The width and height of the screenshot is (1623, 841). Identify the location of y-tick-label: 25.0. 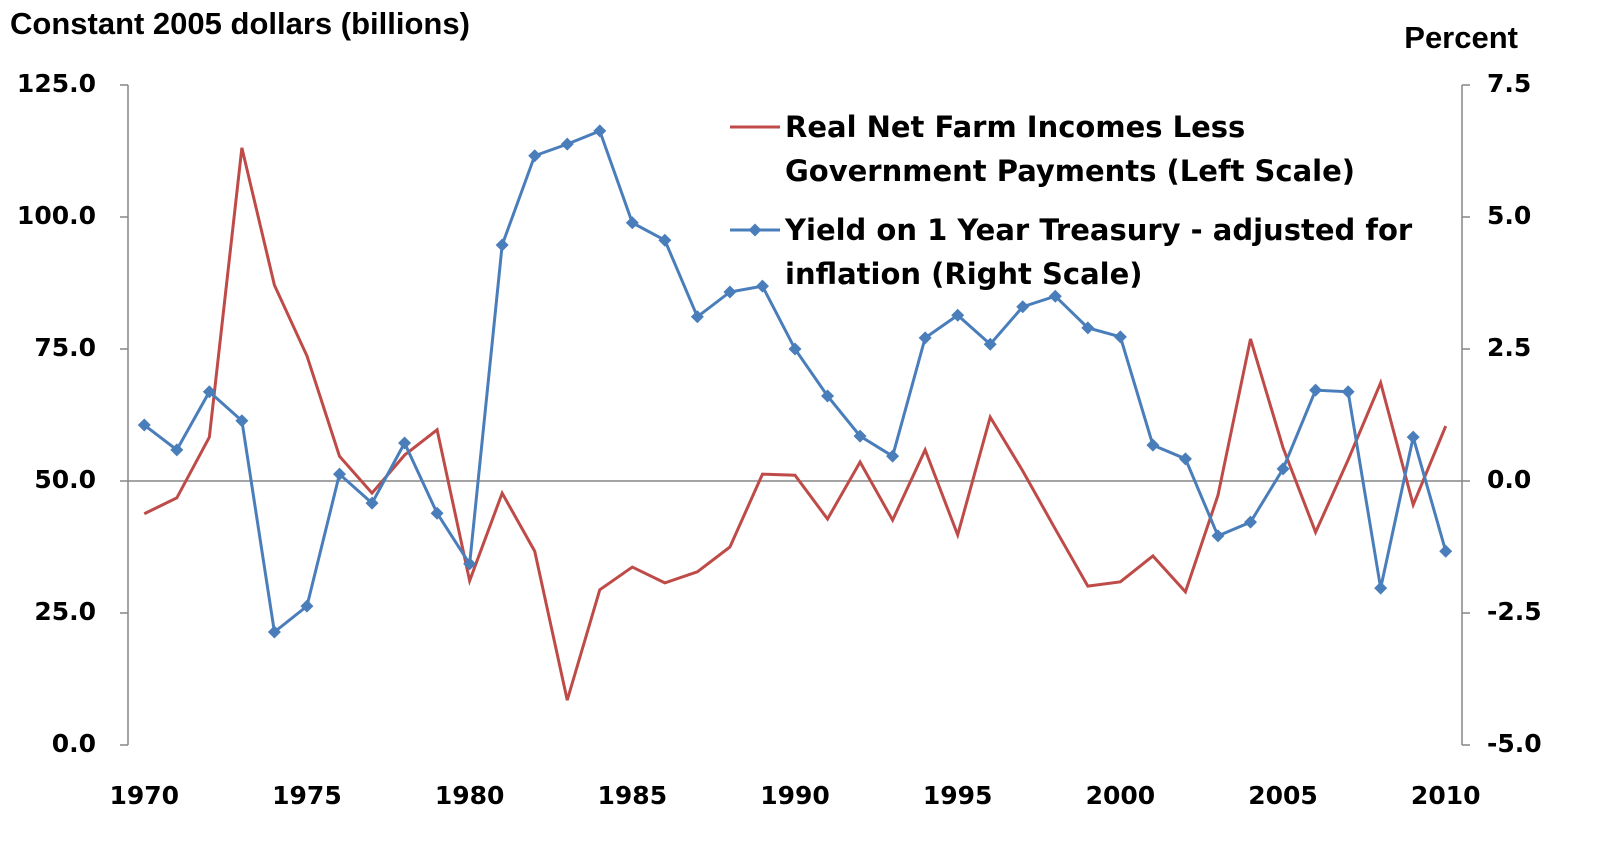
(65, 611).